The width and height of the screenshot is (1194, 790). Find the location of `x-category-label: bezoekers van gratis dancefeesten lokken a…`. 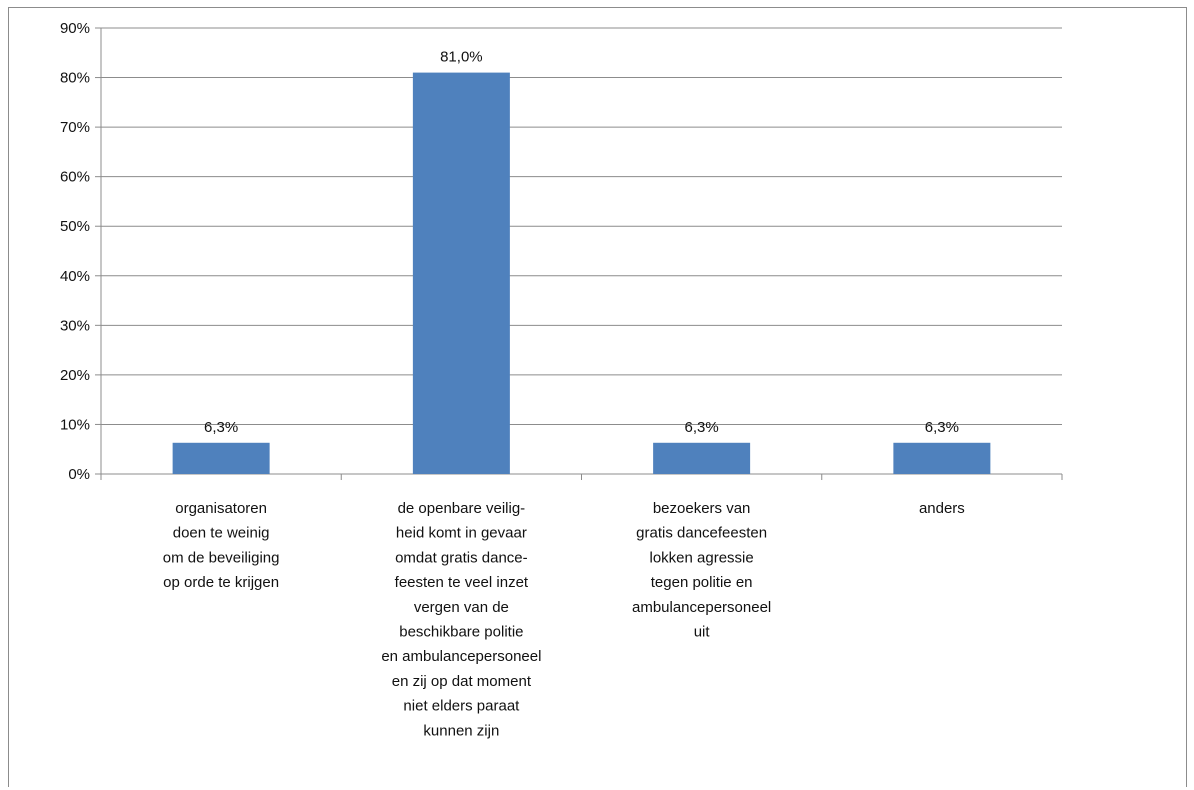

x-category-label: bezoekers van gratis dancefeesten lokken a… is located at coordinates (701, 570).